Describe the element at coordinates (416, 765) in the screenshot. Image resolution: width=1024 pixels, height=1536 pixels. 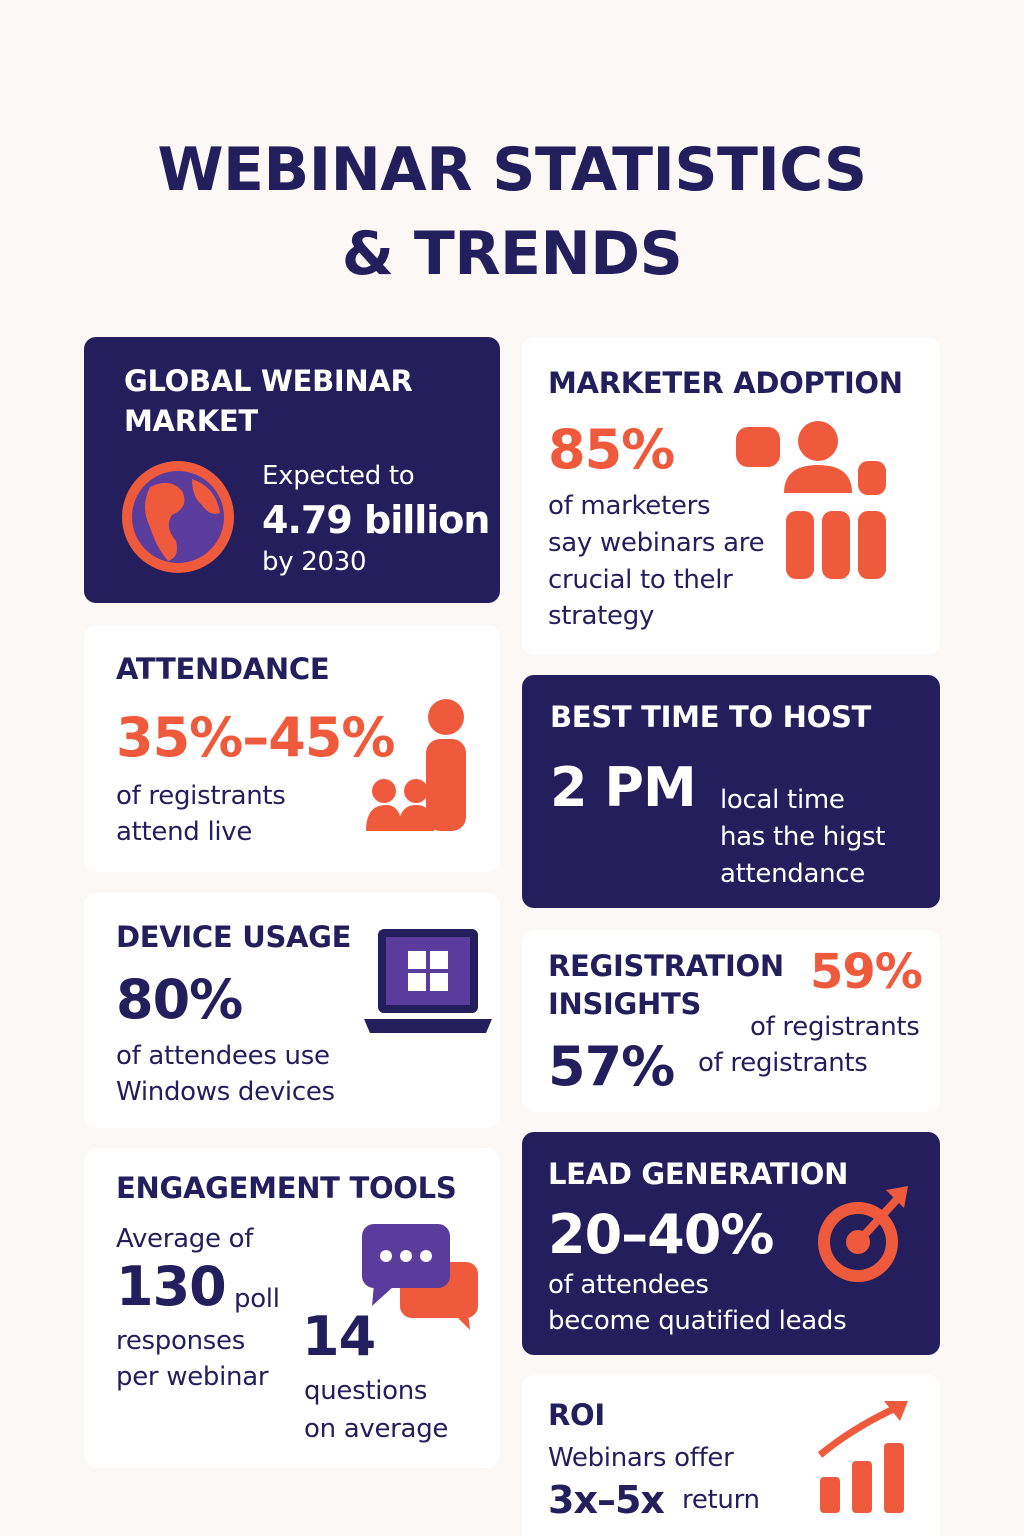
I see `people-icon` at that location.